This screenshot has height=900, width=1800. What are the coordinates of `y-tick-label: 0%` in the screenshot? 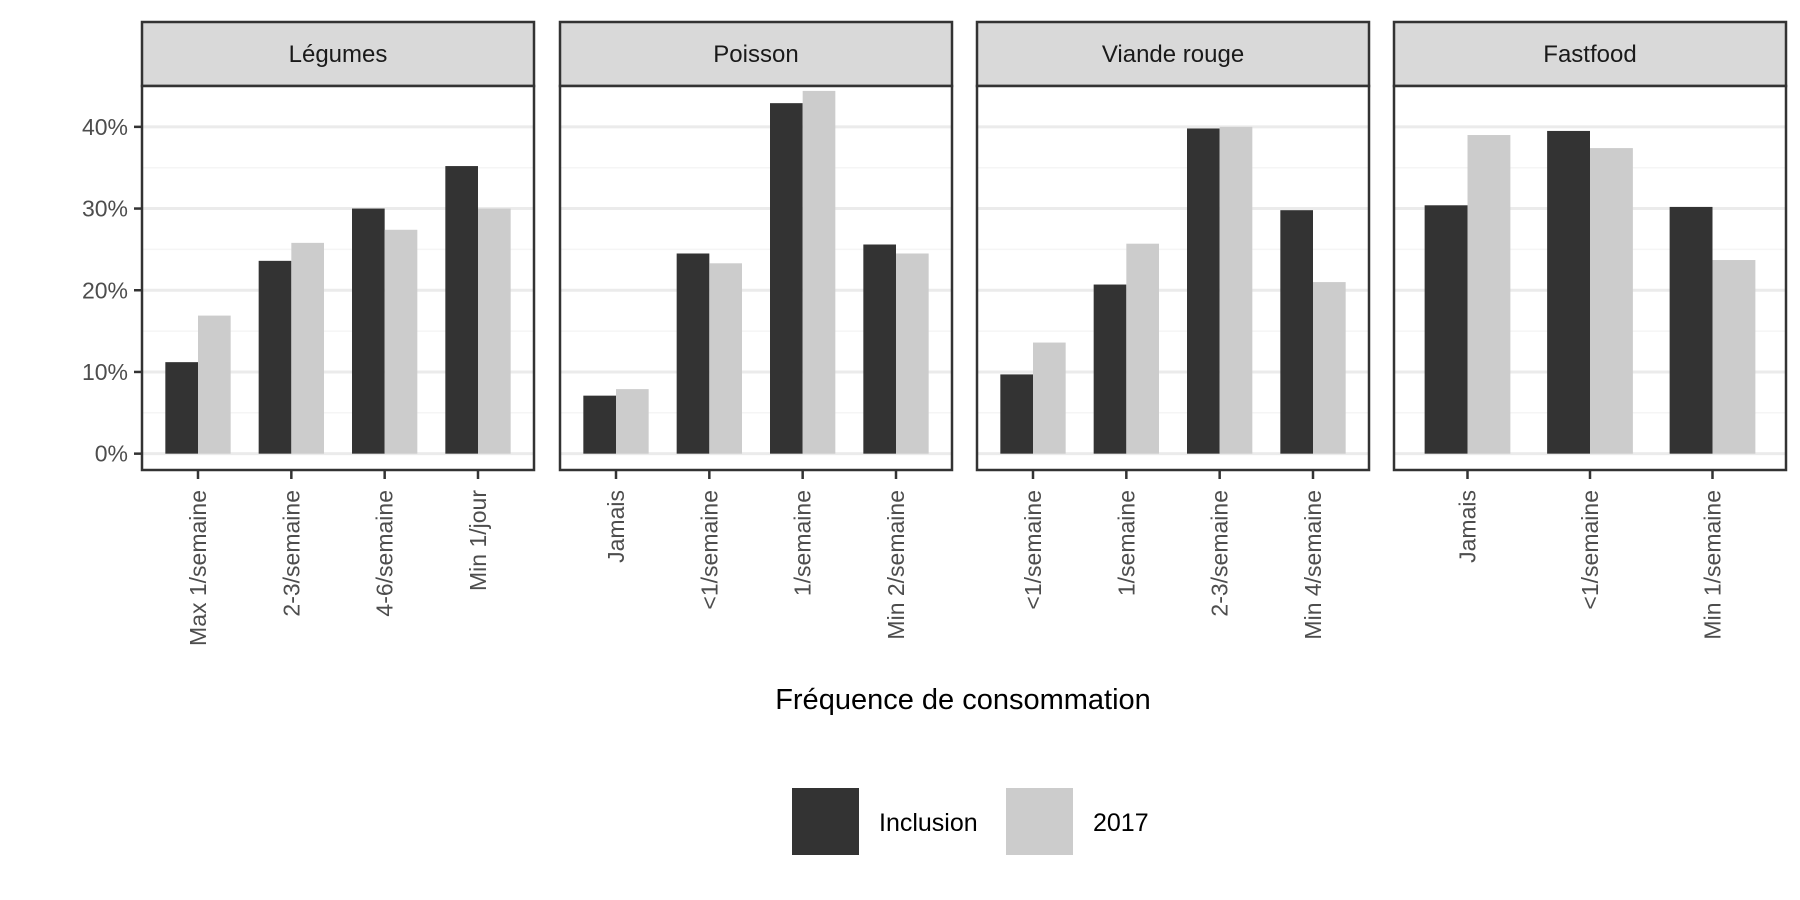 It's located at (111, 454).